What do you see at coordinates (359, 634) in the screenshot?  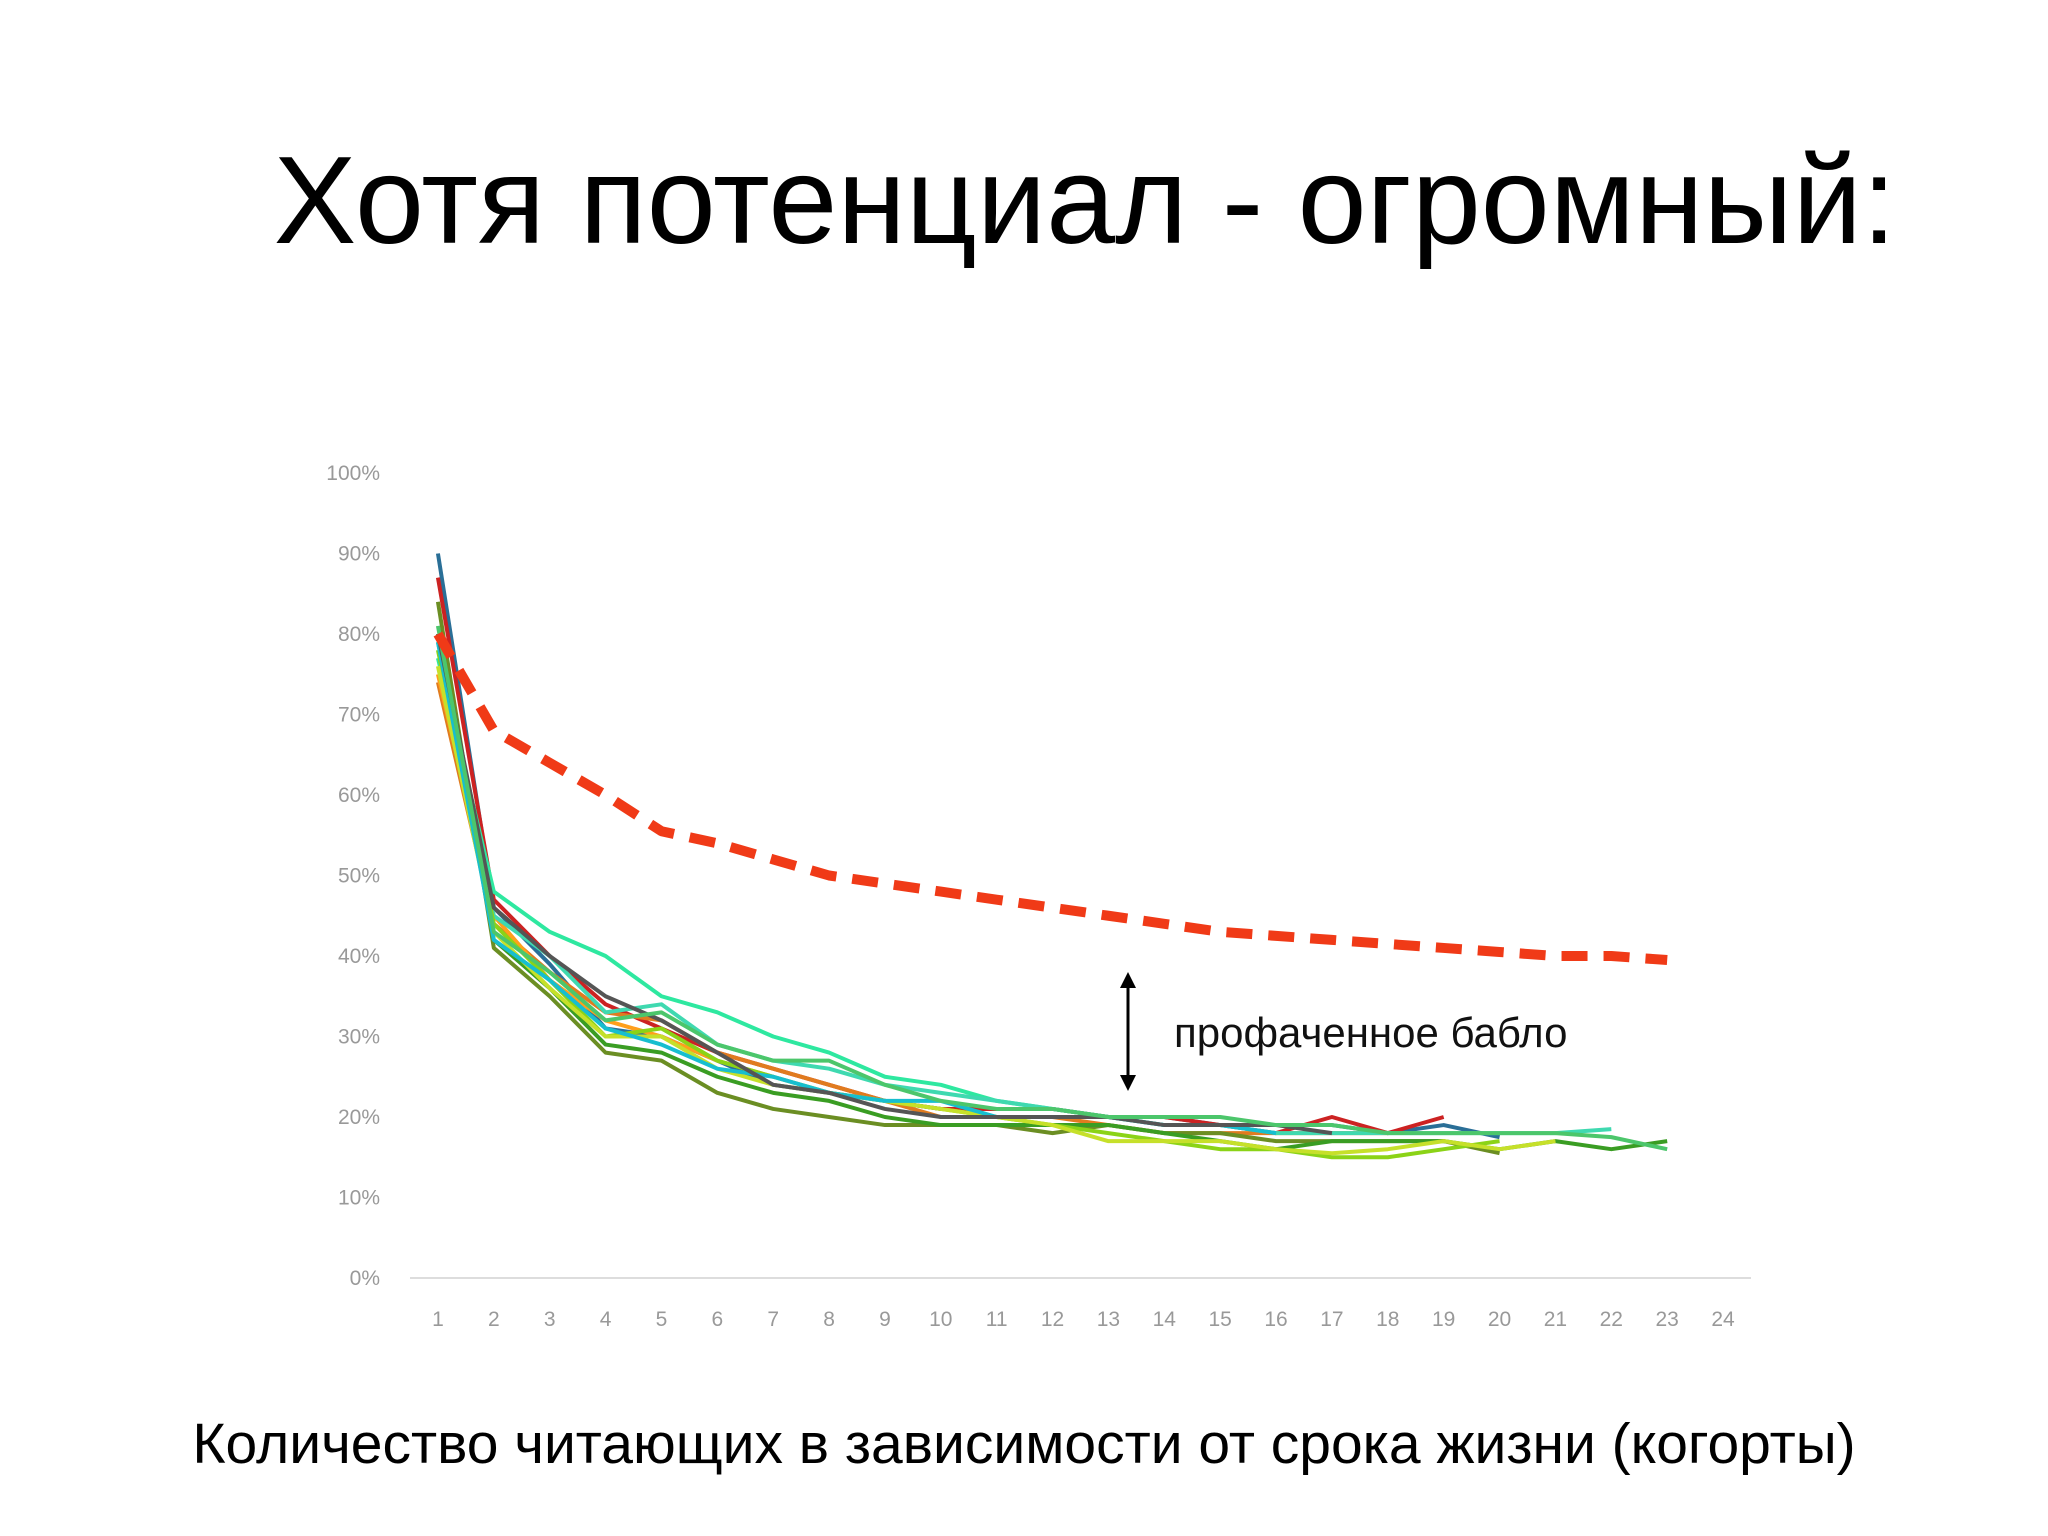 I see `y-tick-label: 80%` at bounding box center [359, 634].